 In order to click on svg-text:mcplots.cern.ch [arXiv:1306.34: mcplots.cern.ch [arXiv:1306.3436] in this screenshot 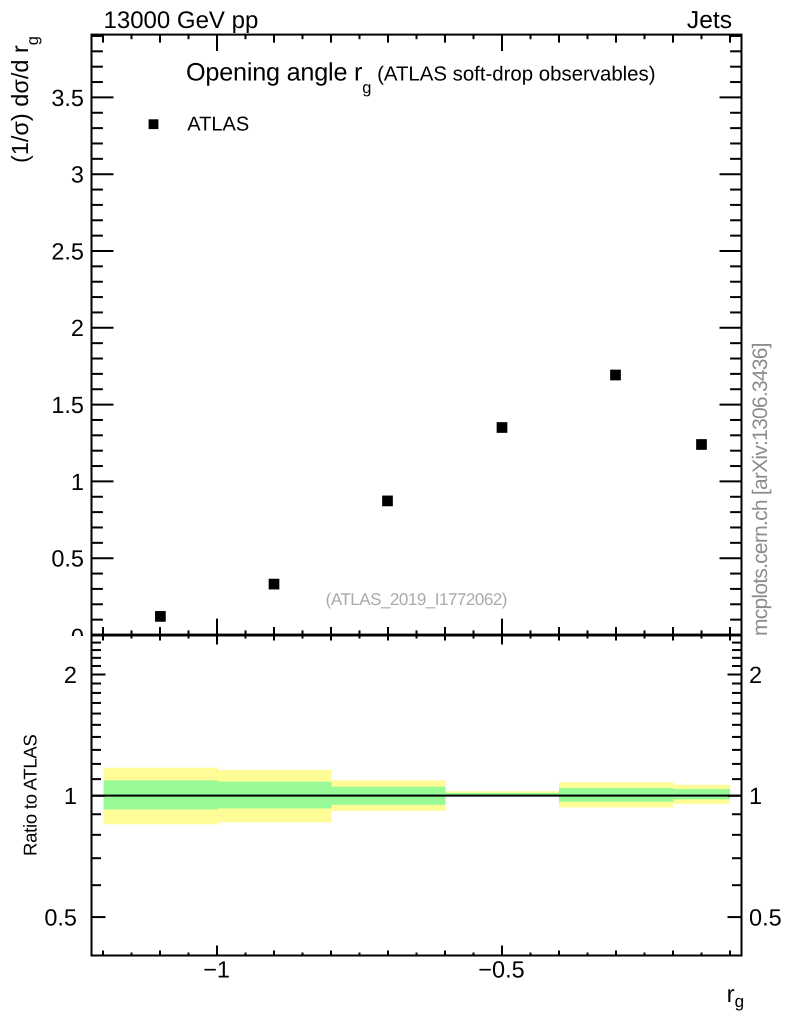, I will do `click(760, 489)`.